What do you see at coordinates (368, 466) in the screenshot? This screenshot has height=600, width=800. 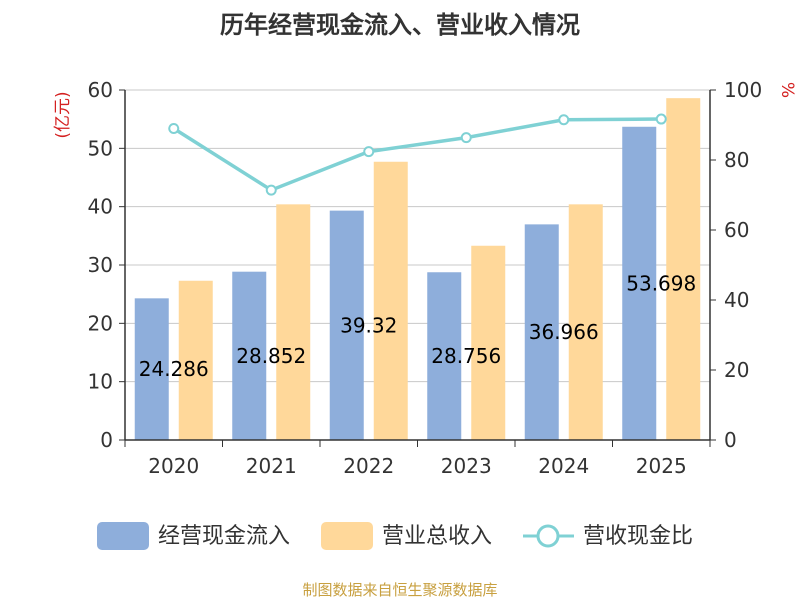 I see `x-tick-label: 2022` at bounding box center [368, 466].